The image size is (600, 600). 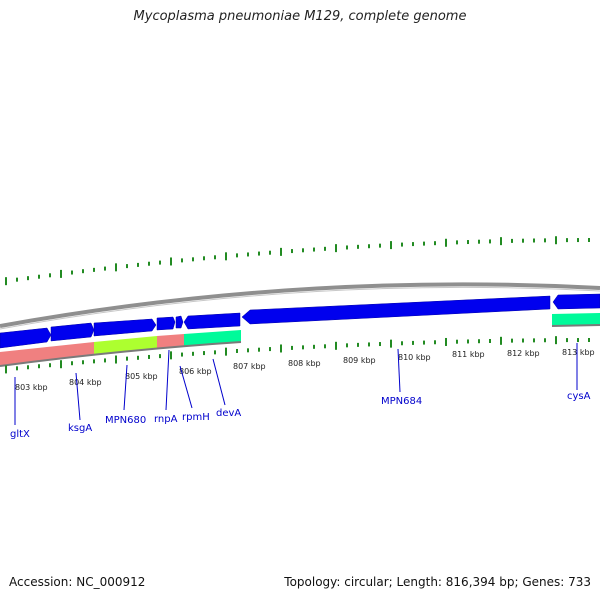 I want to click on genome-backbone-highlight, so click(x=300, y=308).